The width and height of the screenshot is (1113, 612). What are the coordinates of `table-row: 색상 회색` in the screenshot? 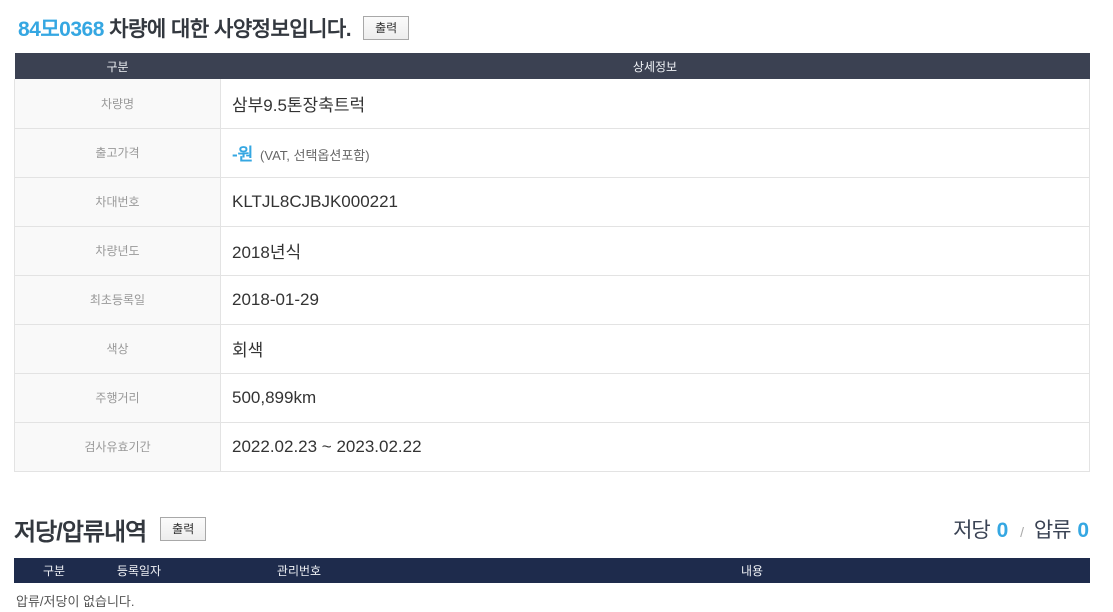 It's located at (552, 349).